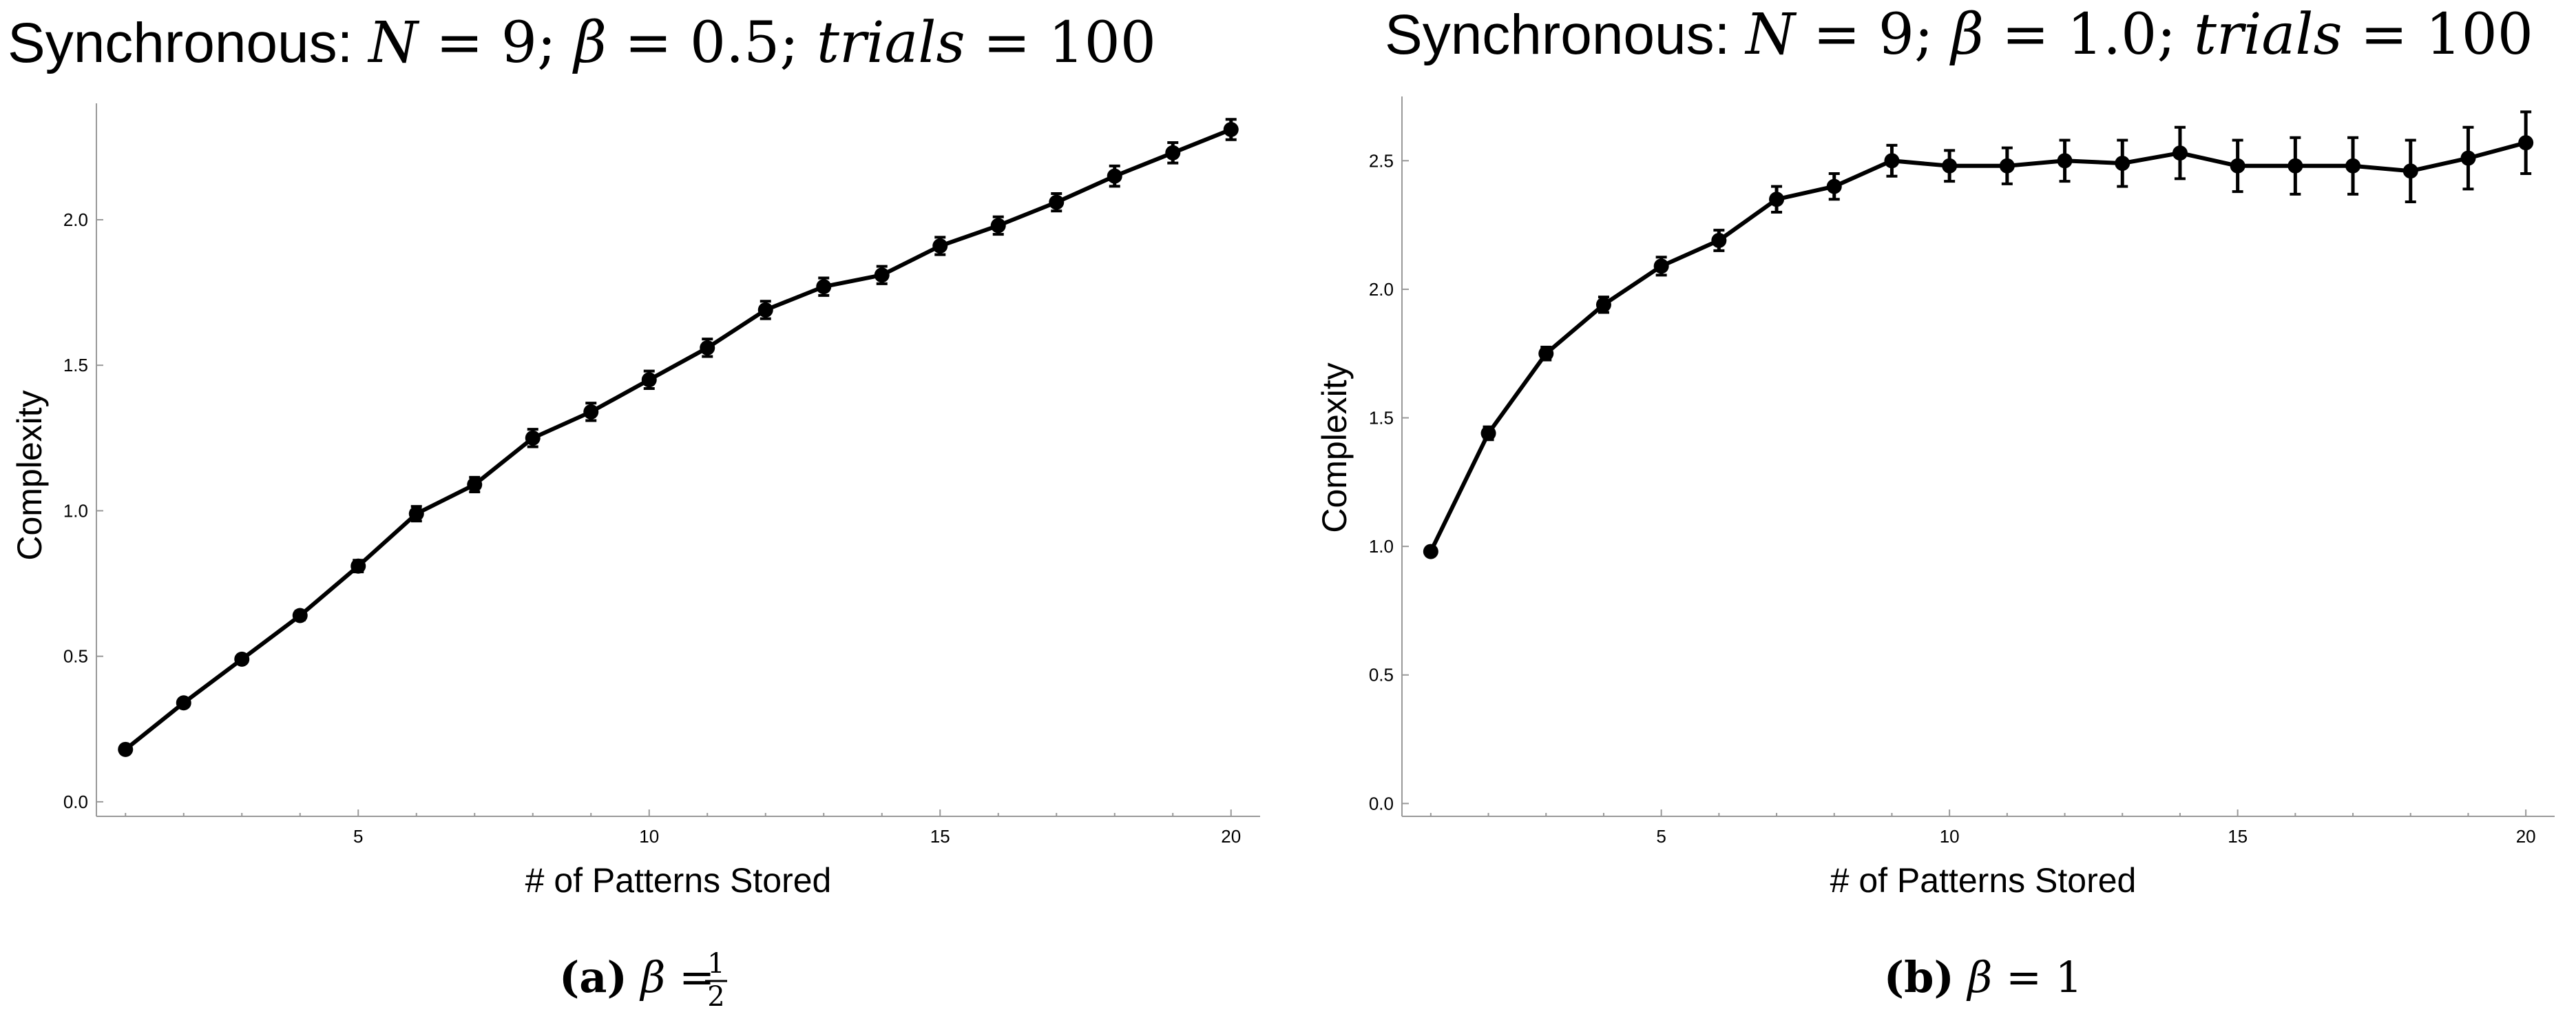 The image size is (2576, 1012). I want to click on chart-b-x-tick-label: 20, so click(2526, 836).